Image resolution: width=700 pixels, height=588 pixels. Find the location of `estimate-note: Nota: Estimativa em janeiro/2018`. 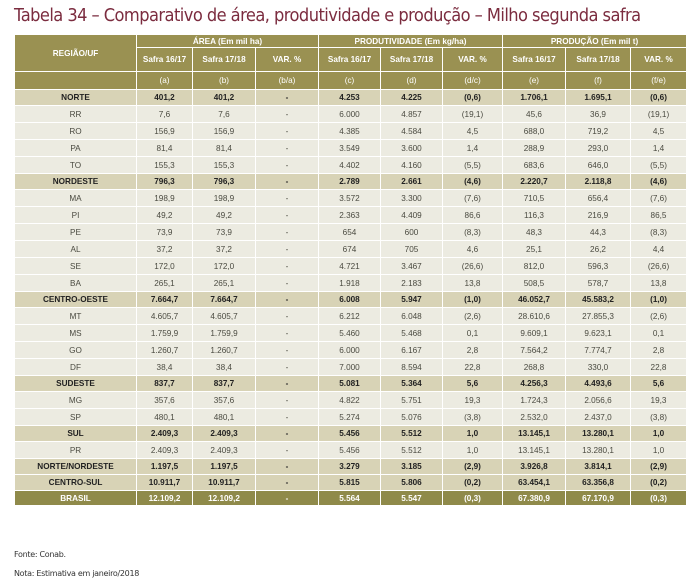

estimate-note: Nota: Estimativa em janeiro/2018 is located at coordinates (77, 573).